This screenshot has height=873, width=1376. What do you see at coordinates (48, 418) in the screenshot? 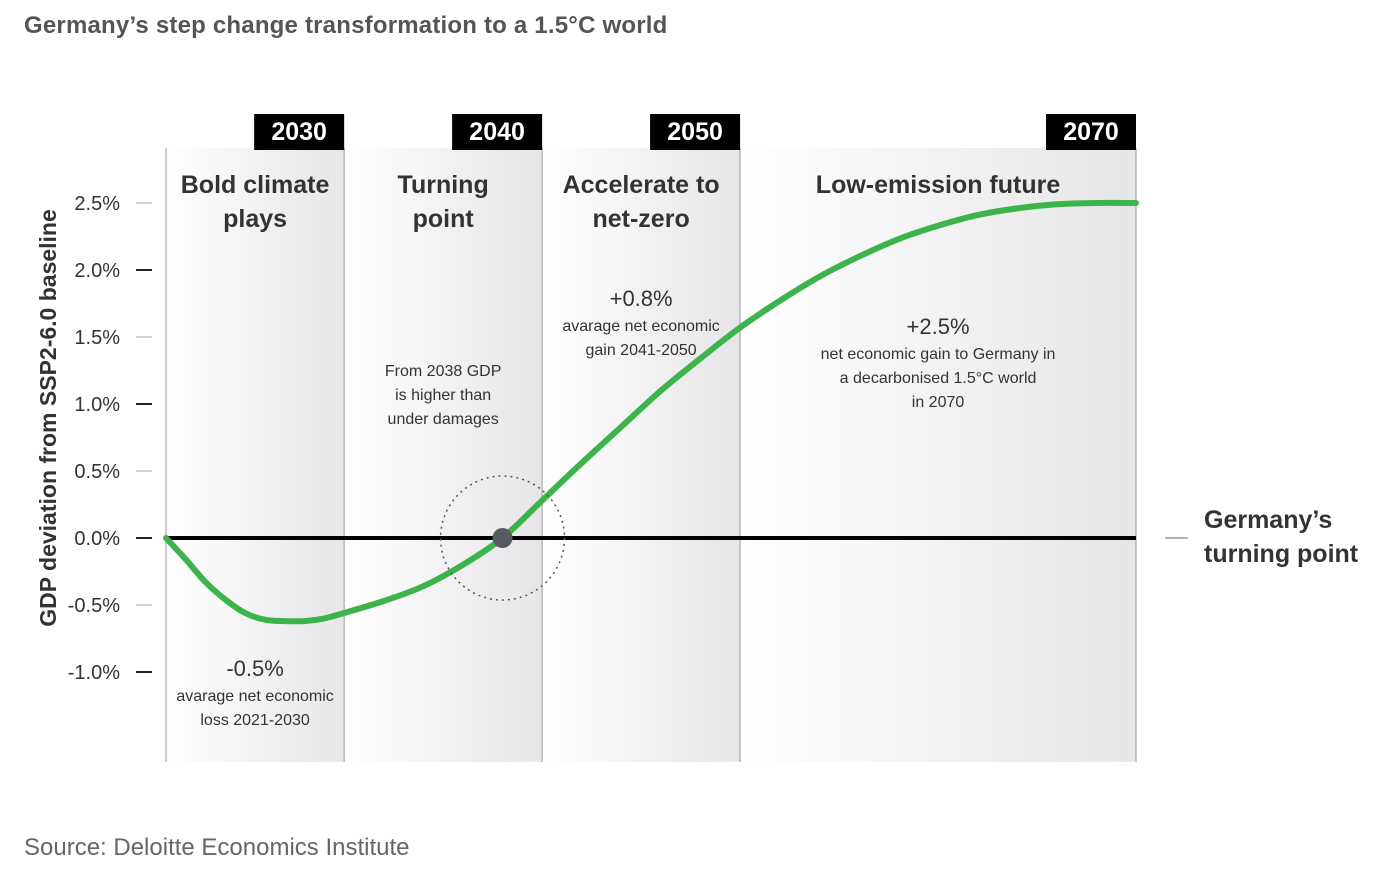
I see `y-axis-label: GDP deviation from SSP2-6.0 baseline` at bounding box center [48, 418].